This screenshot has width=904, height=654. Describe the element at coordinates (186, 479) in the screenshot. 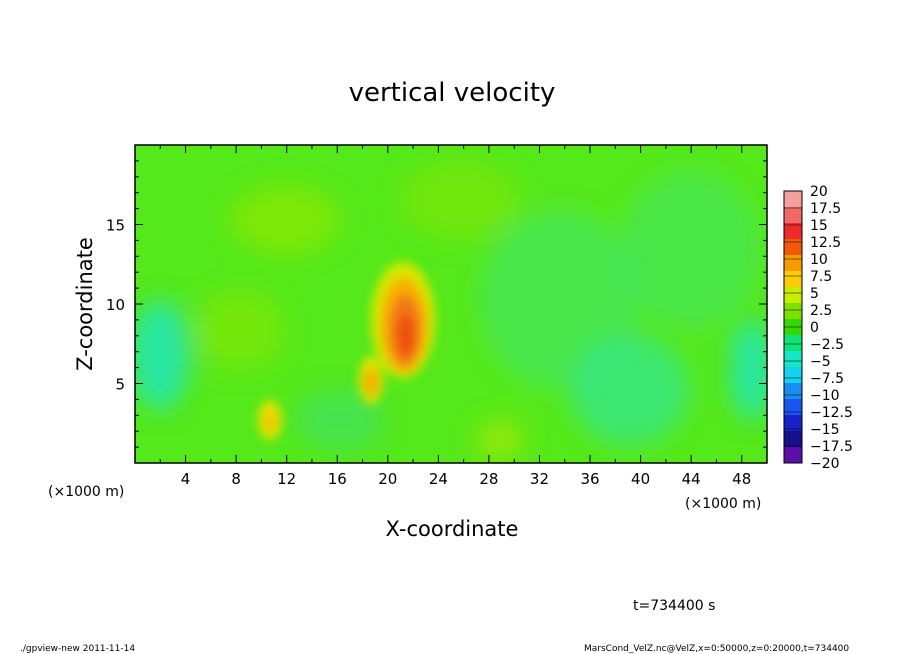

I see `x-tick-label: 4` at that location.